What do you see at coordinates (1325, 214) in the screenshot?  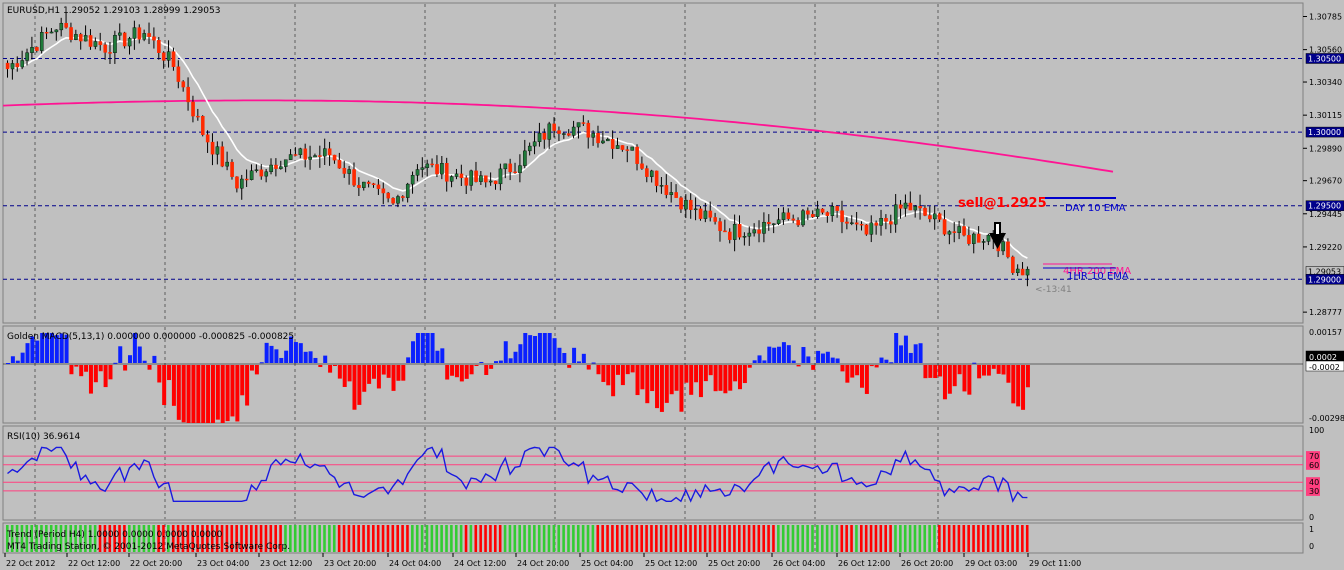 I see `price-tick-label: 1.29445` at bounding box center [1325, 214].